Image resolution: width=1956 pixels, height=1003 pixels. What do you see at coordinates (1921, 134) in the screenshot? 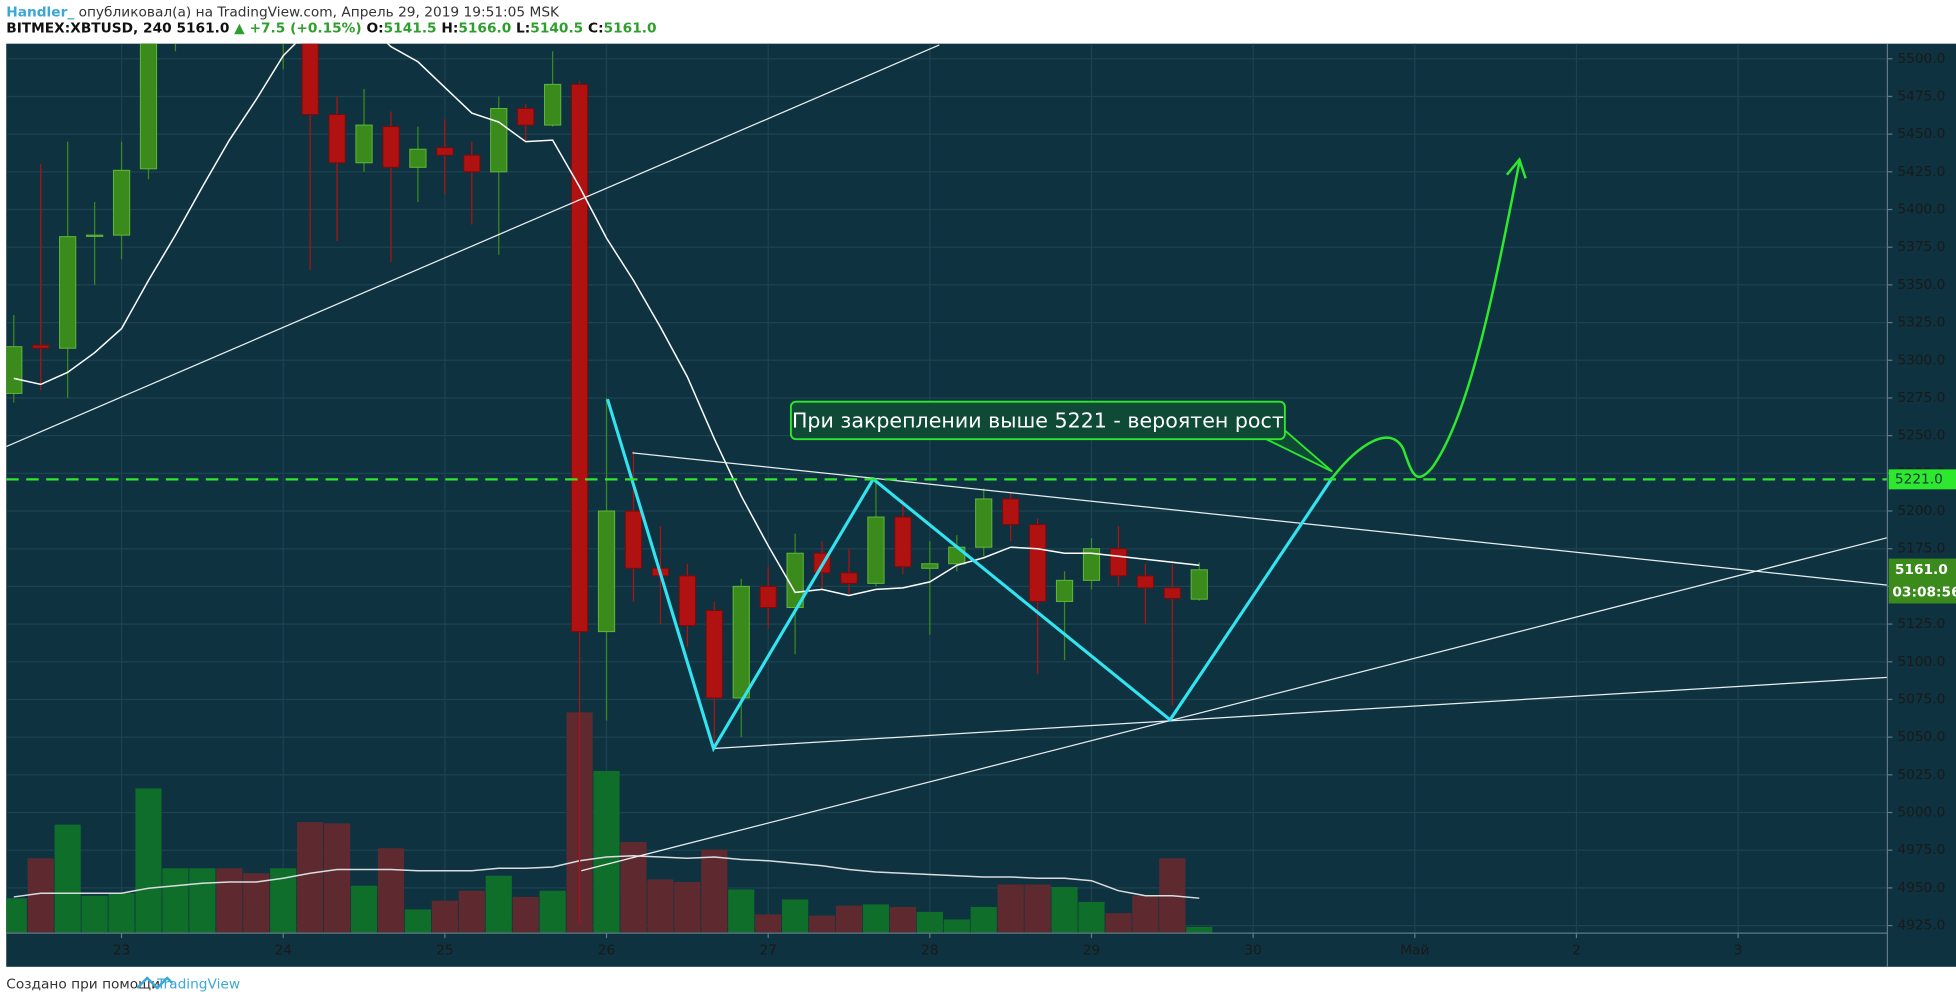
I see `y-tick-label: 5450.0` at bounding box center [1921, 134].